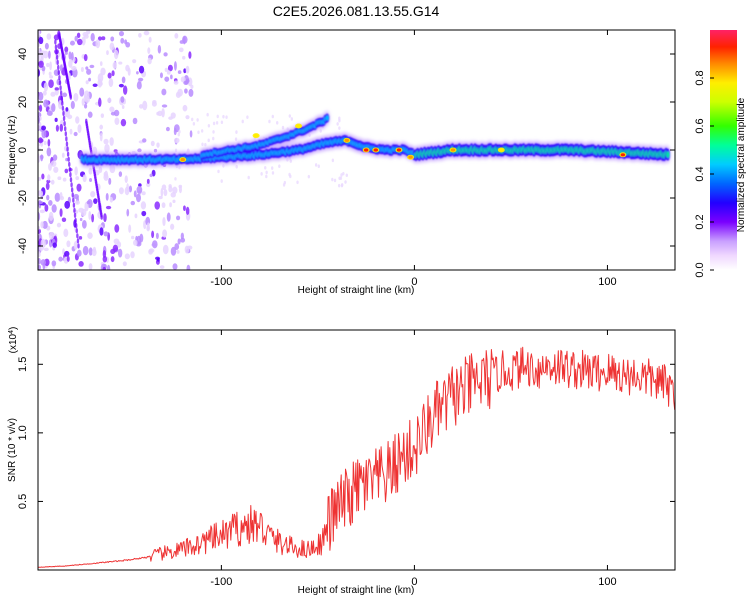  What do you see at coordinates (700, 173) in the screenshot?
I see `colorbar-tick-label: 0.4` at bounding box center [700, 173].